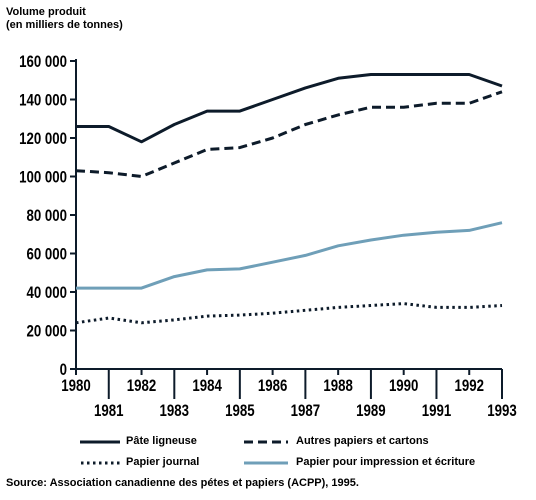 This screenshot has height=500, width=536. I want to click on y-tick-label: 20 000, so click(46, 331).